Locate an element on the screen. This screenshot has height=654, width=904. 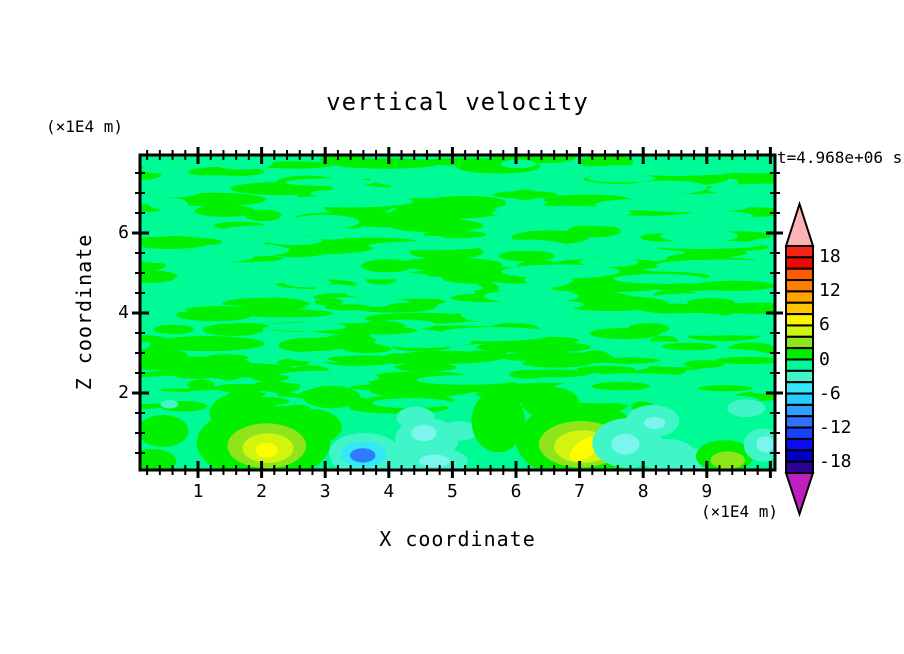
x-axis-title: X coordinate is located at coordinates (457, 539).